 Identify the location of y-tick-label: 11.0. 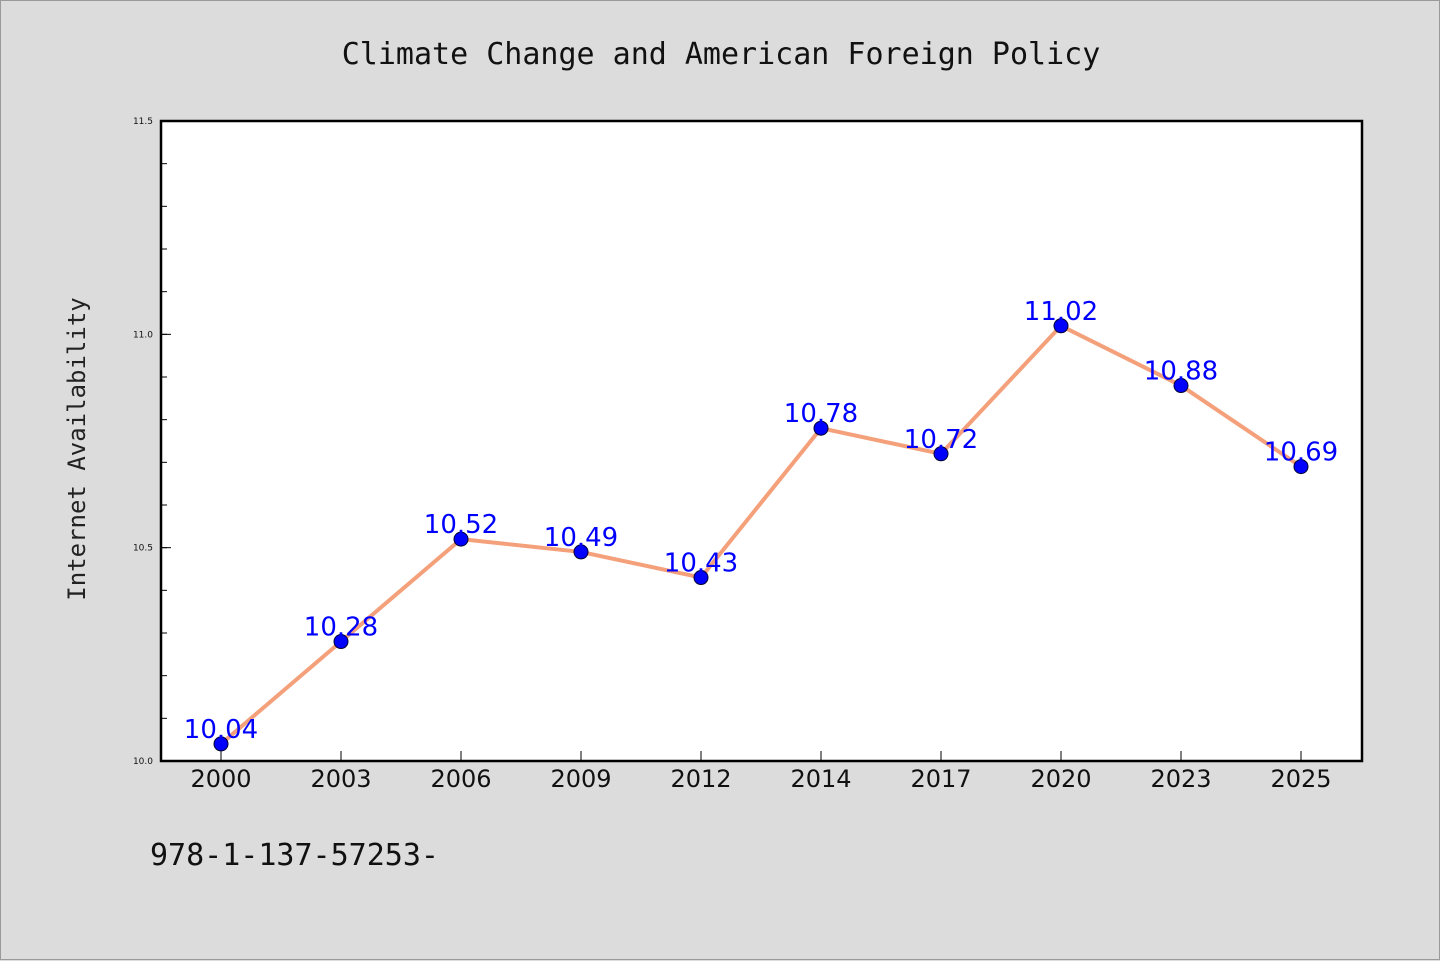
(143, 335).